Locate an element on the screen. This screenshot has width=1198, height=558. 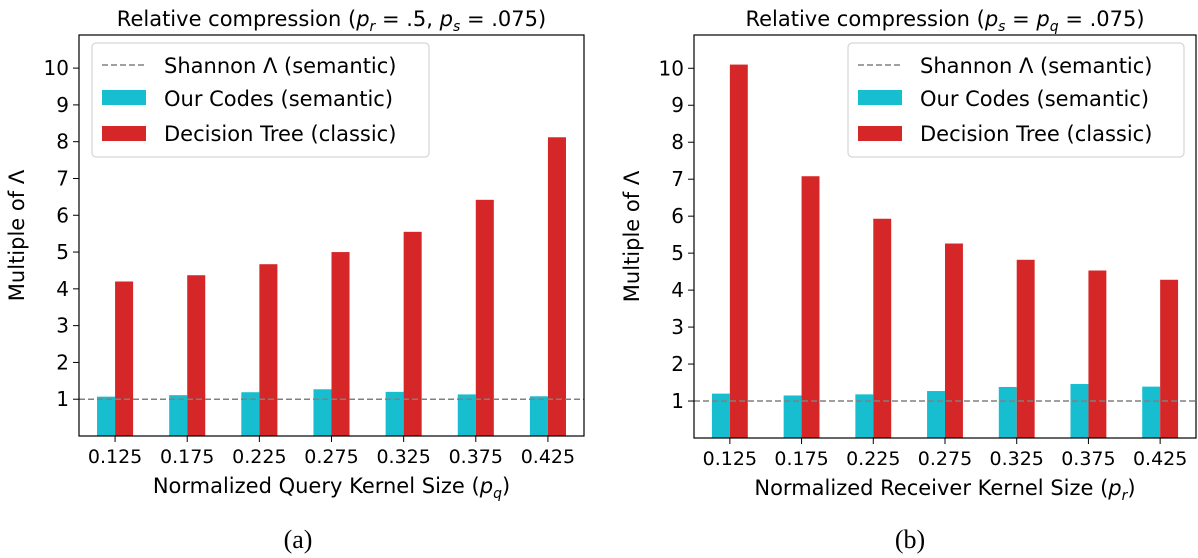
chart-title: Relative compression (ps = pq = .075) is located at coordinates (944, 21).